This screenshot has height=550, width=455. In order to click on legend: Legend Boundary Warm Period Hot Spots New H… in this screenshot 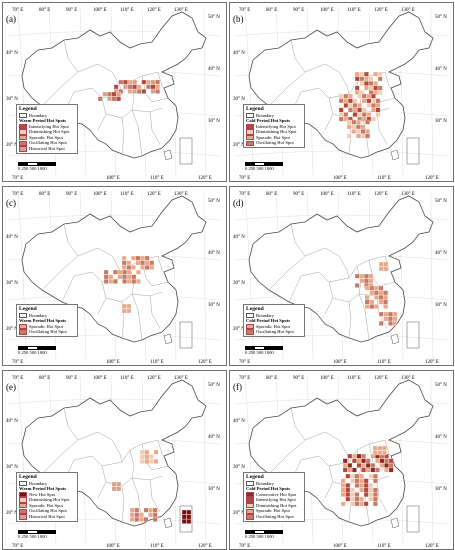, I will do `click(47, 497)`.